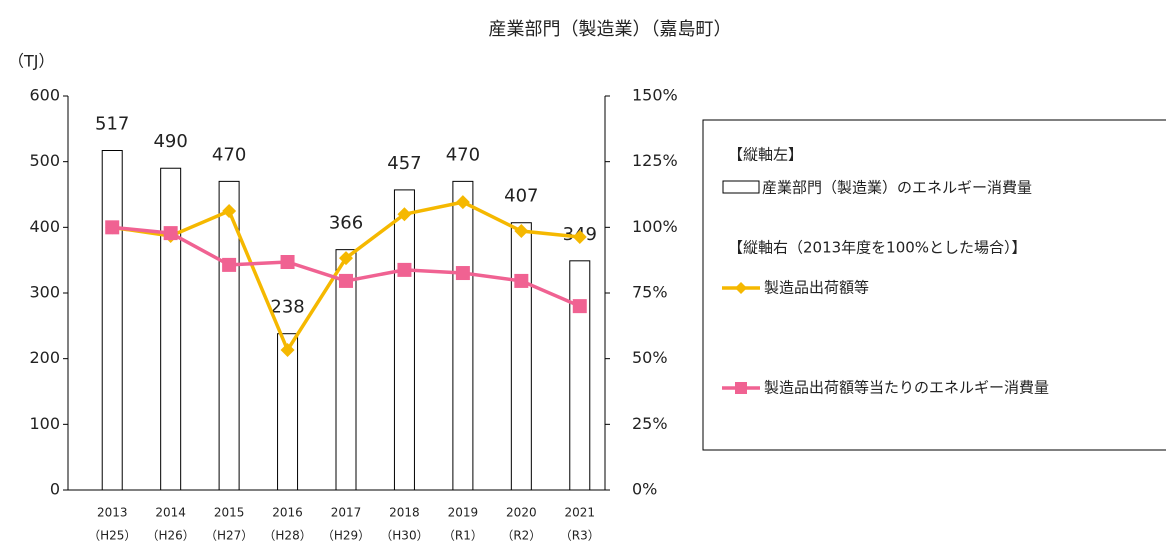 Image resolution: width=1166 pixels, height=544 pixels. I want to click on data-label: 238, so click(287, 307).